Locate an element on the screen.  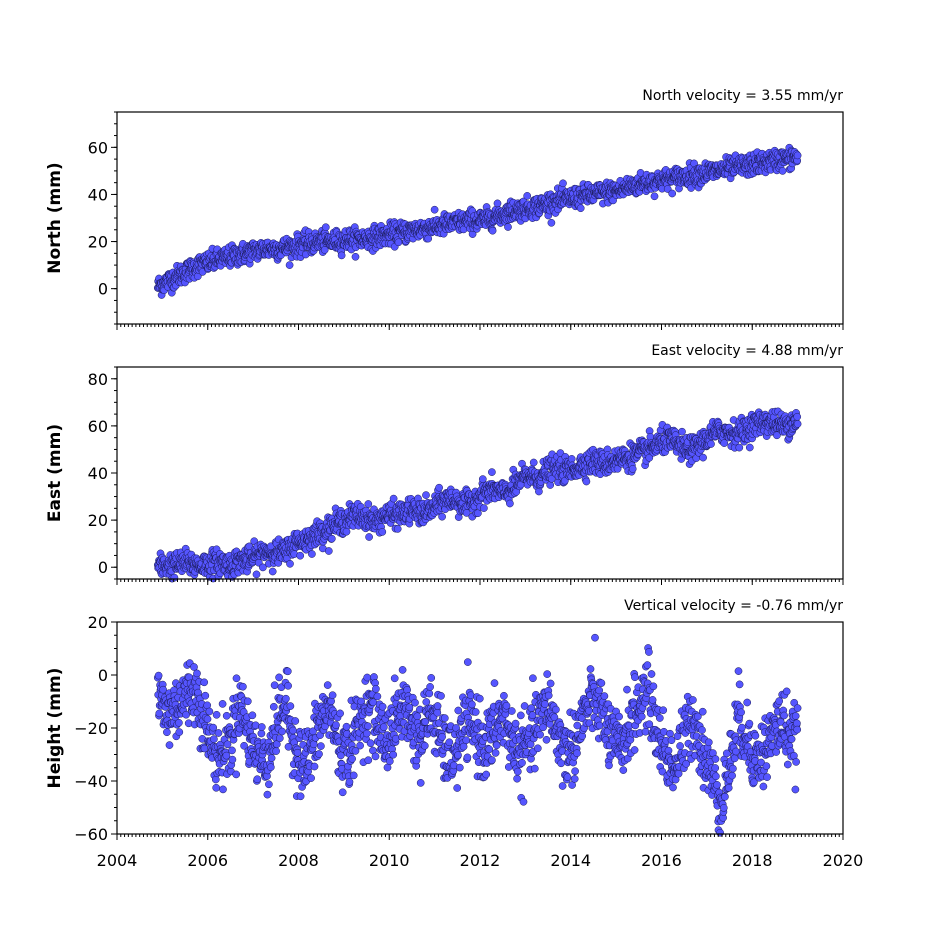
data-points is located at coordinates (477, 221).